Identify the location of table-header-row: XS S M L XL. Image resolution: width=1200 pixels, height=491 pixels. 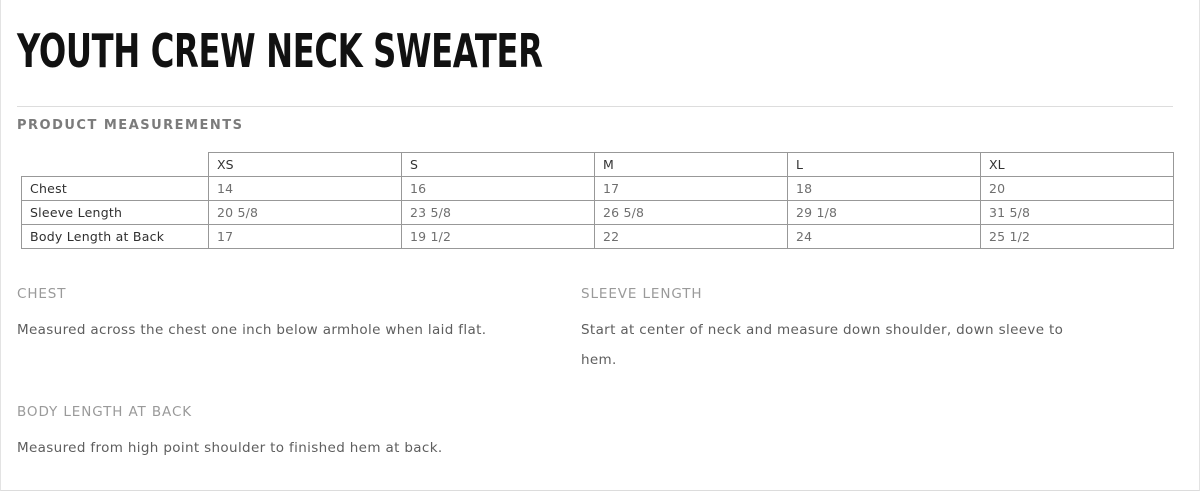
(598, 164).